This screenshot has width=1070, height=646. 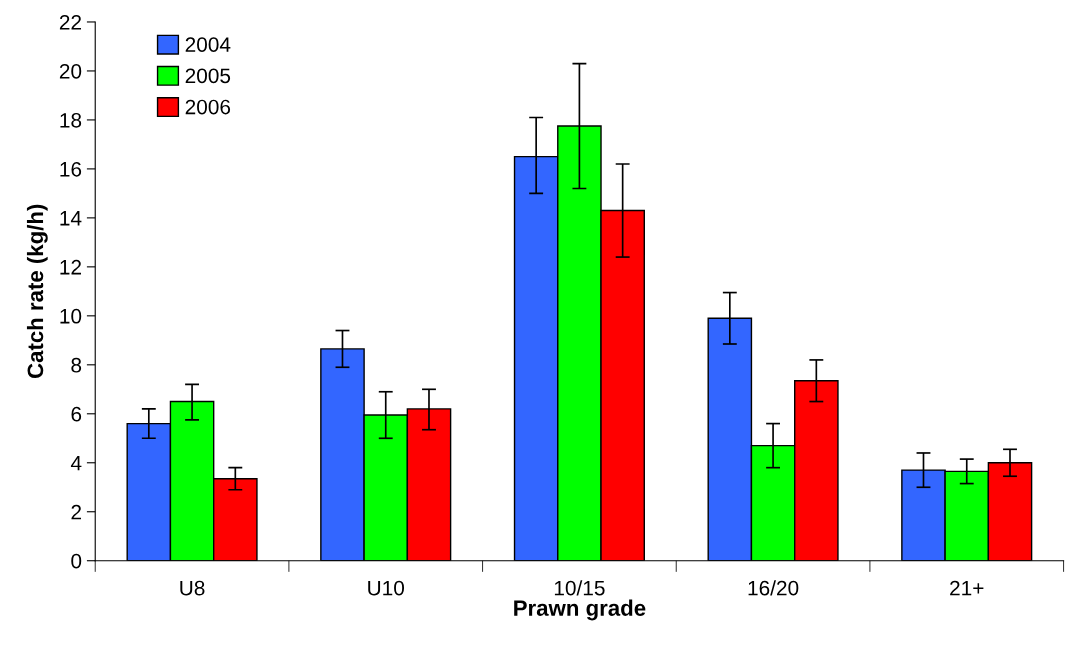 I want to click on y-tick-label: 2, so click(x=76, y=512).